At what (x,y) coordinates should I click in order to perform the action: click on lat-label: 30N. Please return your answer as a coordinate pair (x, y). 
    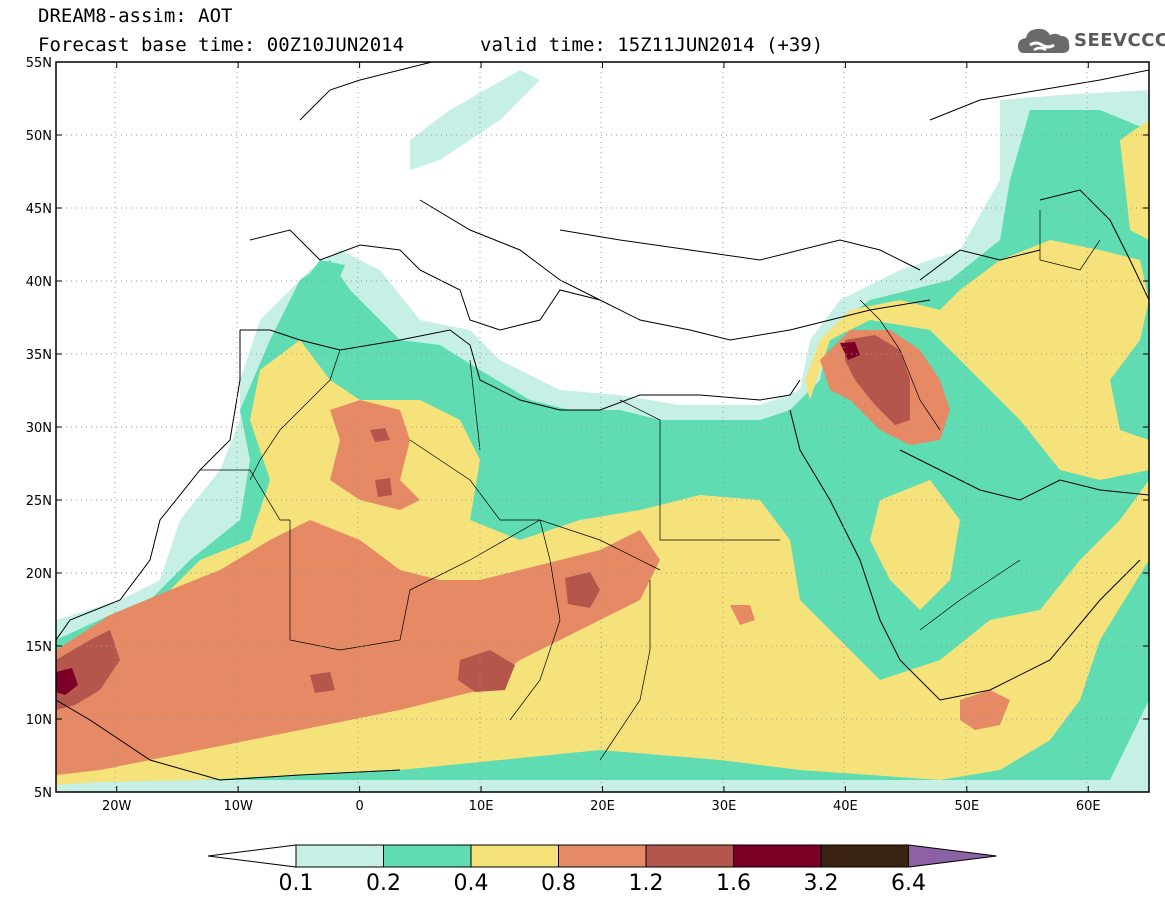
    Looking at the image, I should click on (39, 428).